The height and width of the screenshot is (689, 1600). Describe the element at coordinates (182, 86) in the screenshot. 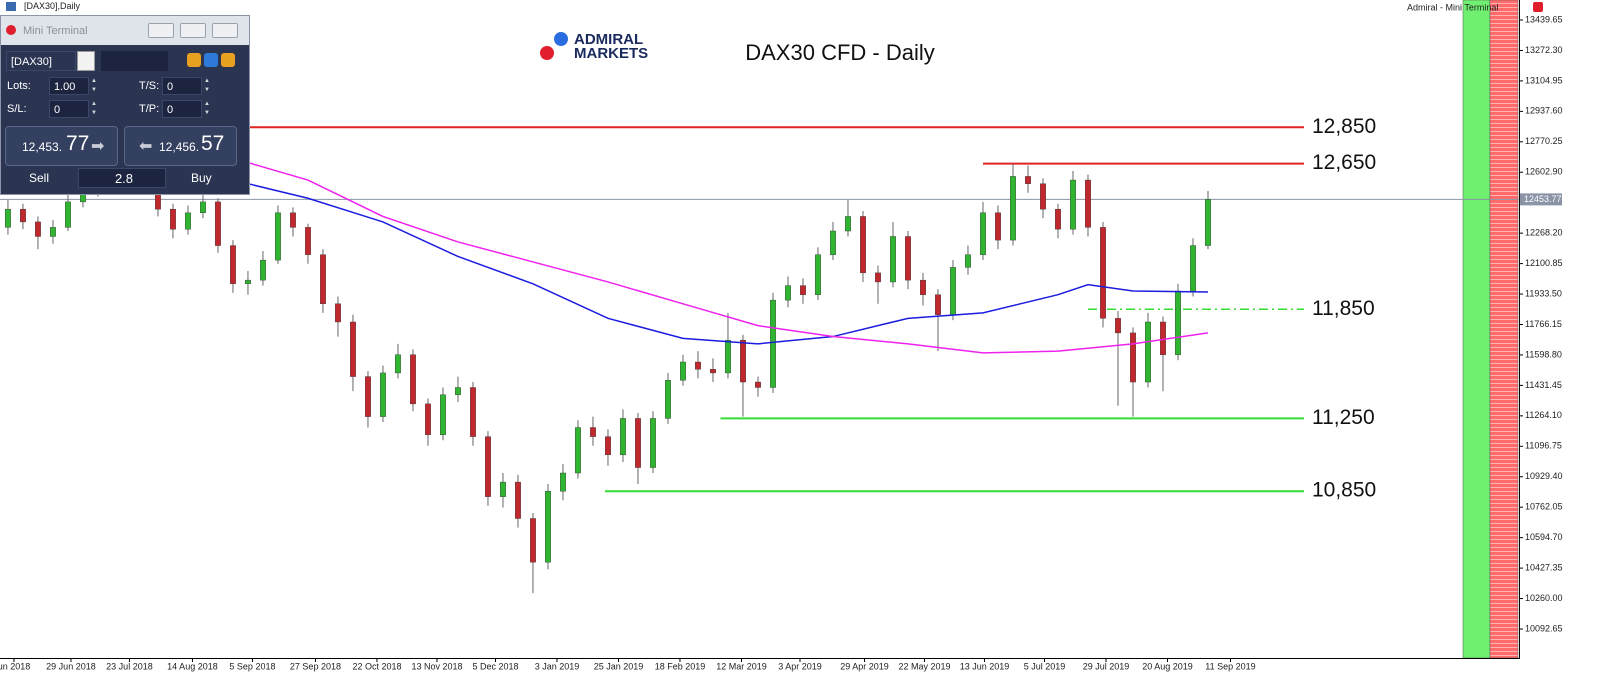

I see `ts-input: 0` at that location.